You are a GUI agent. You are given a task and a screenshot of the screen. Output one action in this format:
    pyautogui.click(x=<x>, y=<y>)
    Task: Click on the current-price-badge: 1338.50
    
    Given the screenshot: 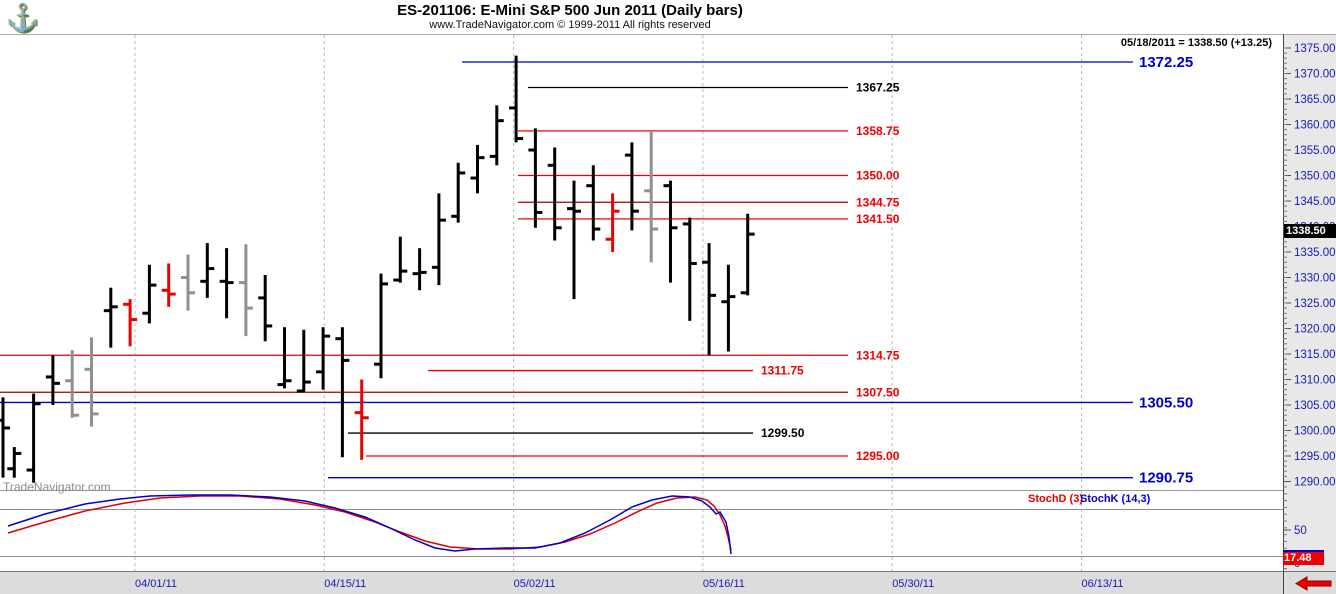 What is the action you would take?
    pyautogui.click(x=1310, y=231)
    